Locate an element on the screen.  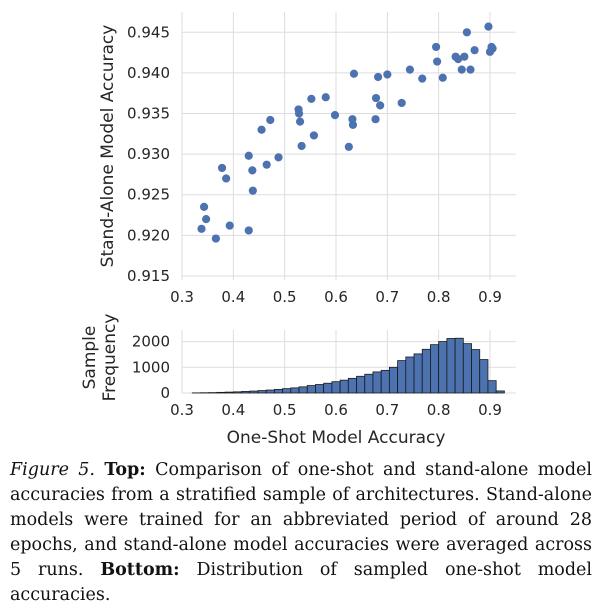
scatter-x-tick-label: 0.4 is located at coordinates (233, 297).